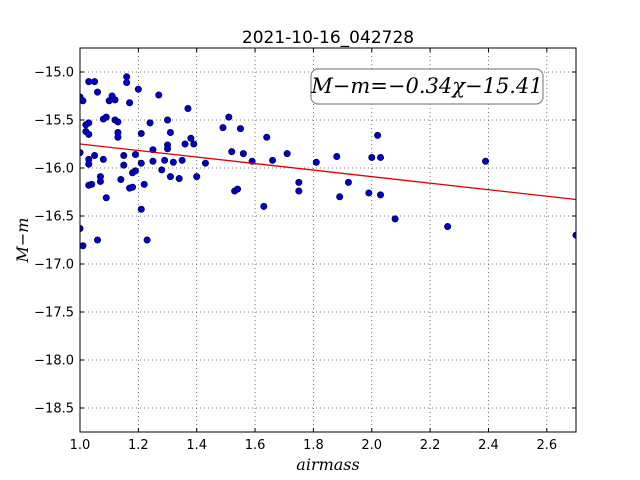  I want to click on y-tick-label: −17.5, so click(54, 313).